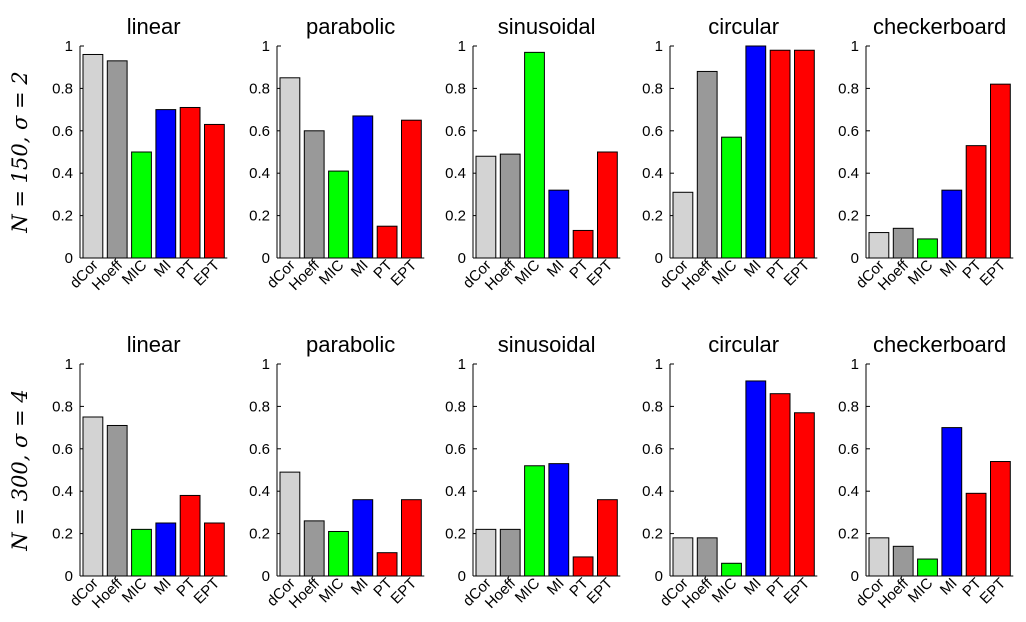 This screenshot has height=622, width=1026. Describe the element at coordinates (939, 26) in the screenshot. I see `panel-title: checkerboard` at that location.